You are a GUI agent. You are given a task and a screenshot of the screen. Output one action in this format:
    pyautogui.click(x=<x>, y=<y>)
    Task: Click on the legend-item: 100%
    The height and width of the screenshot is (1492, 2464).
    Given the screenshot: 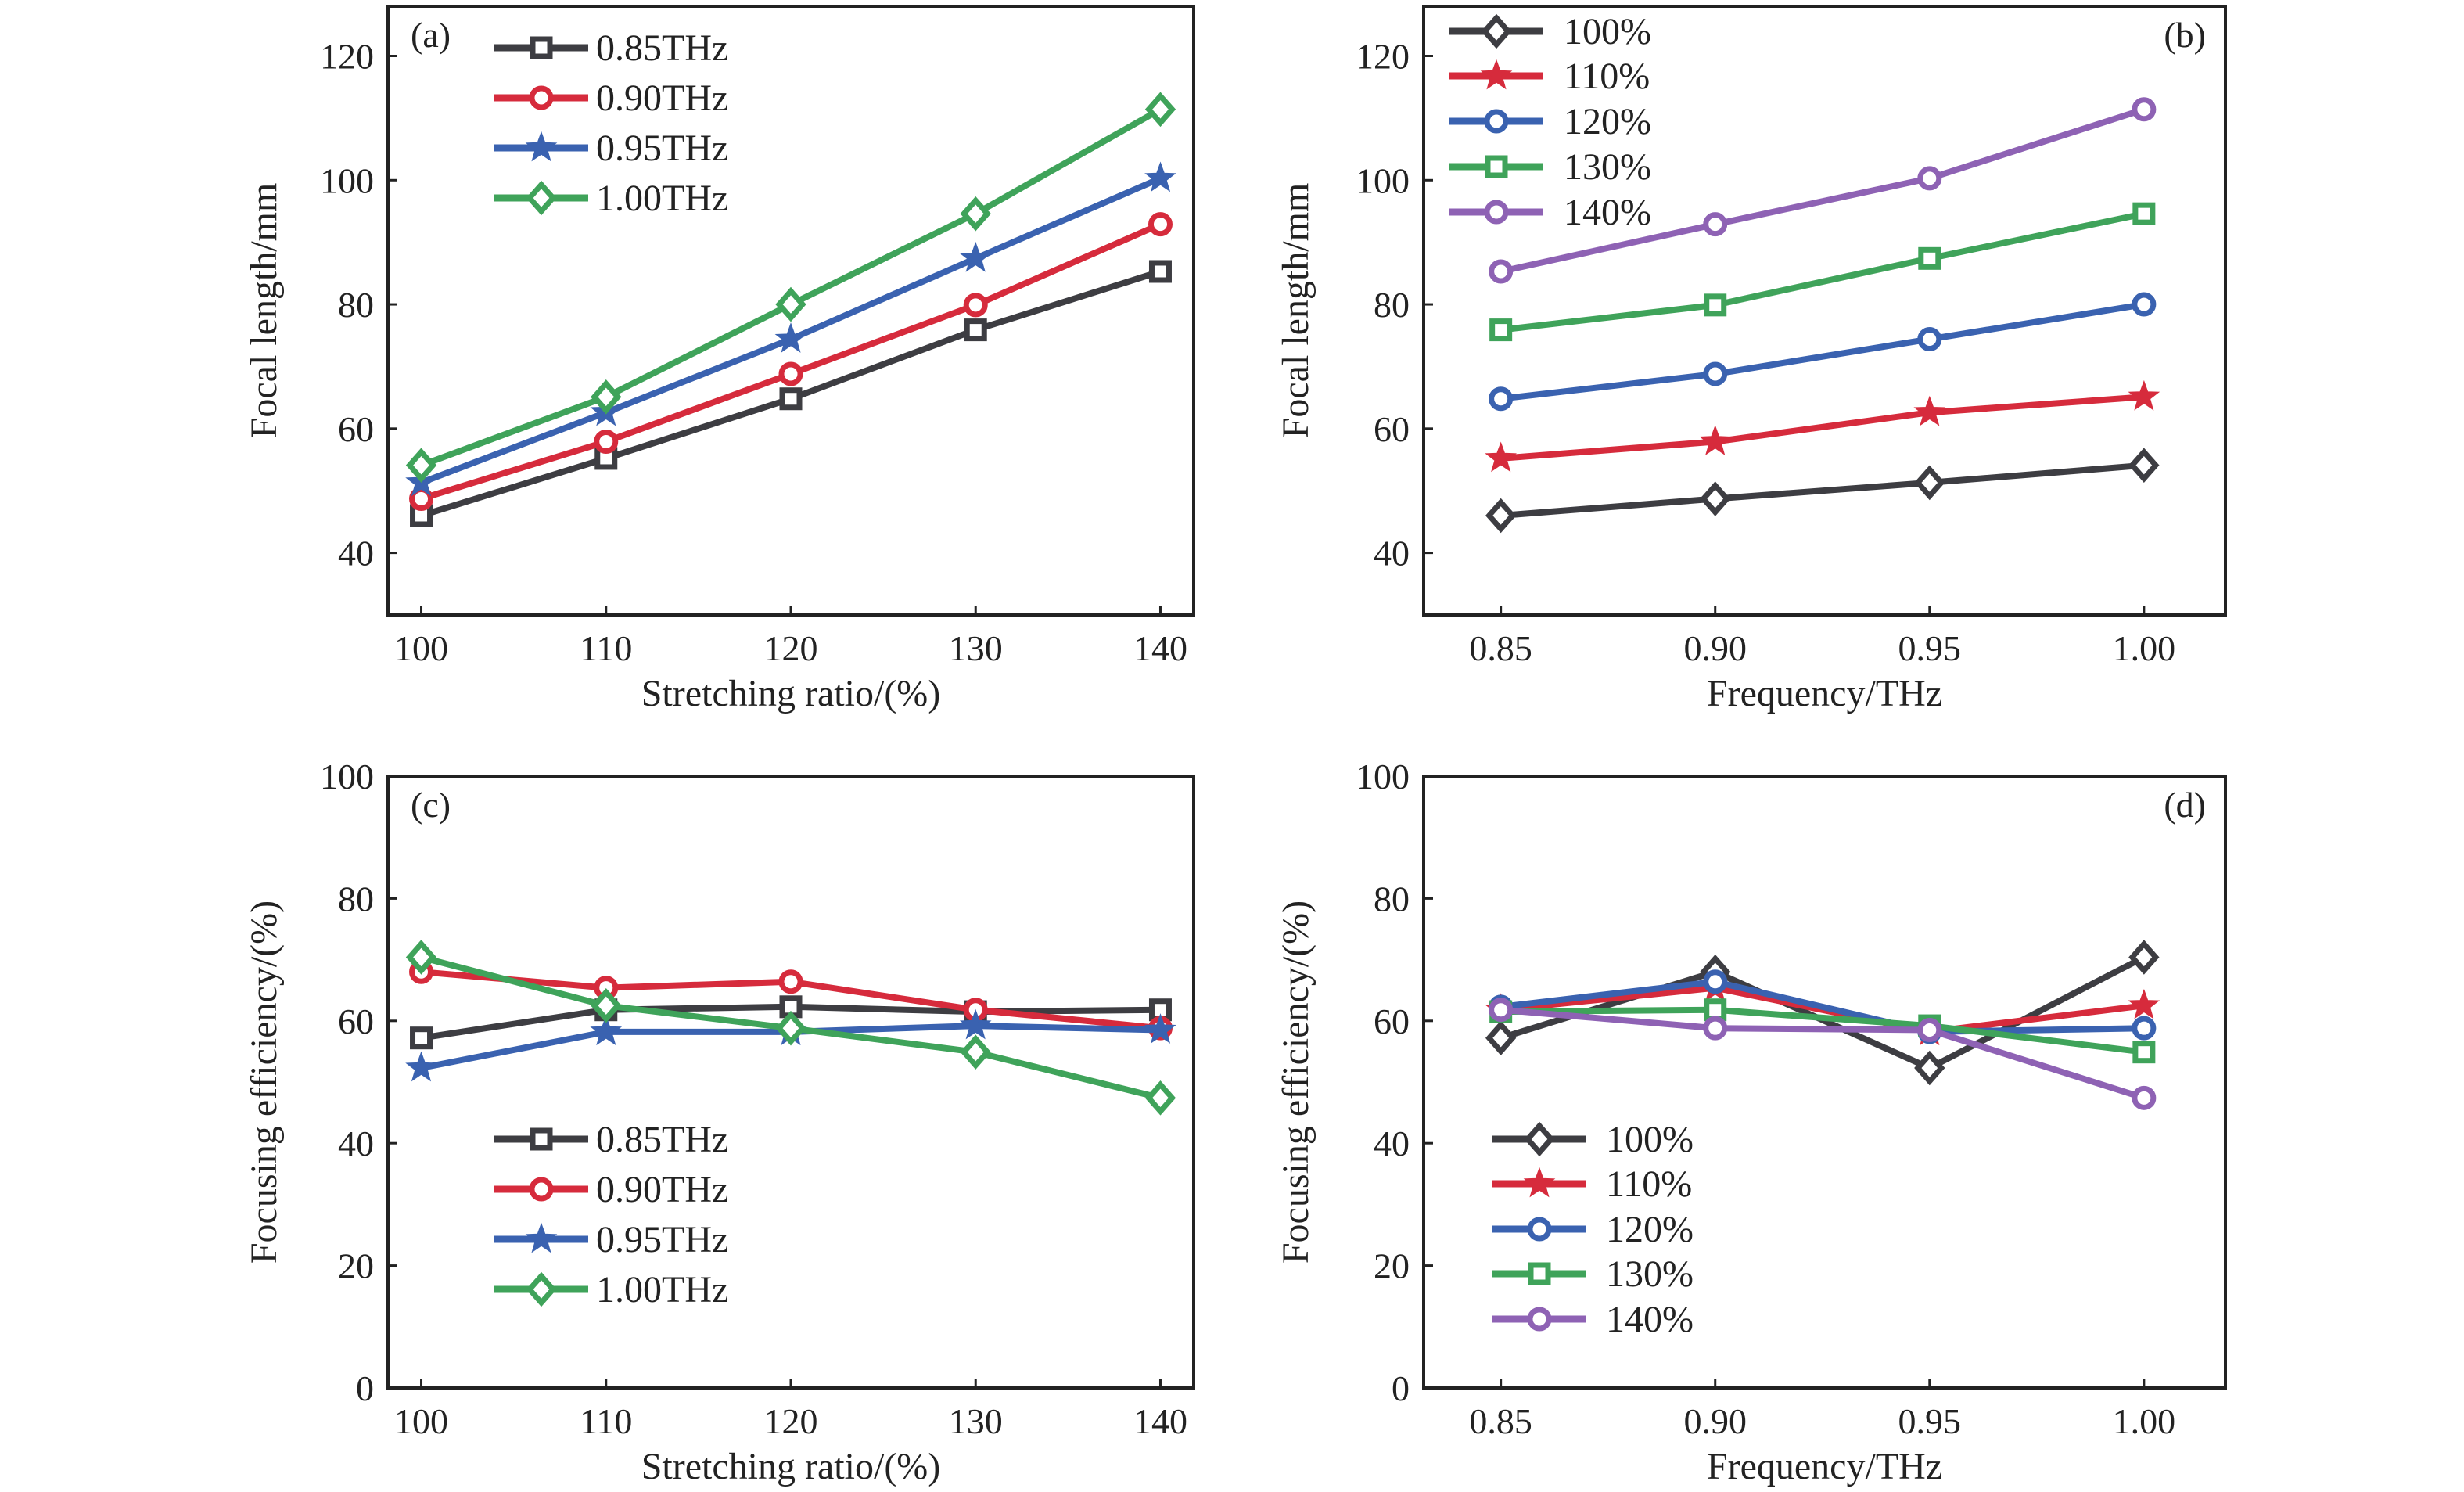 What is the action you would take?
    pyautogui.click(x=1593, y=1139)
    